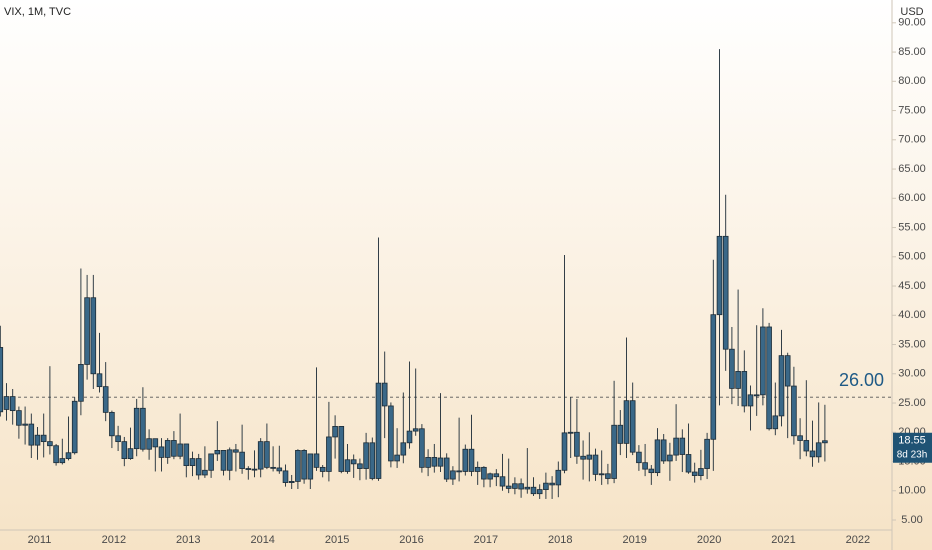  I want to click on currency-label: USD, so click(911, 12).